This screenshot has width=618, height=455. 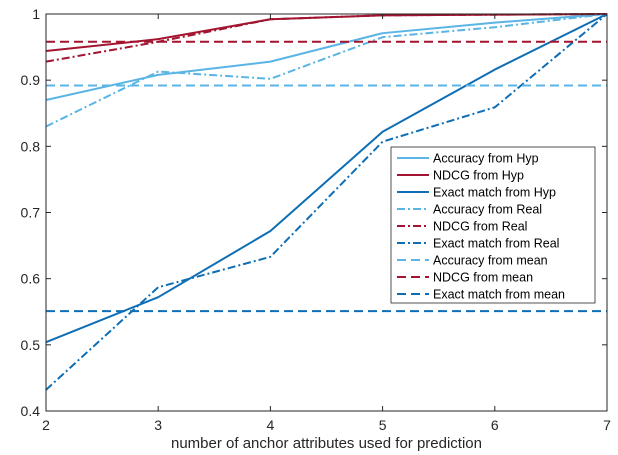 I want to click on legend-label: Accuracy from Hyp, so click(x=486, y=159).